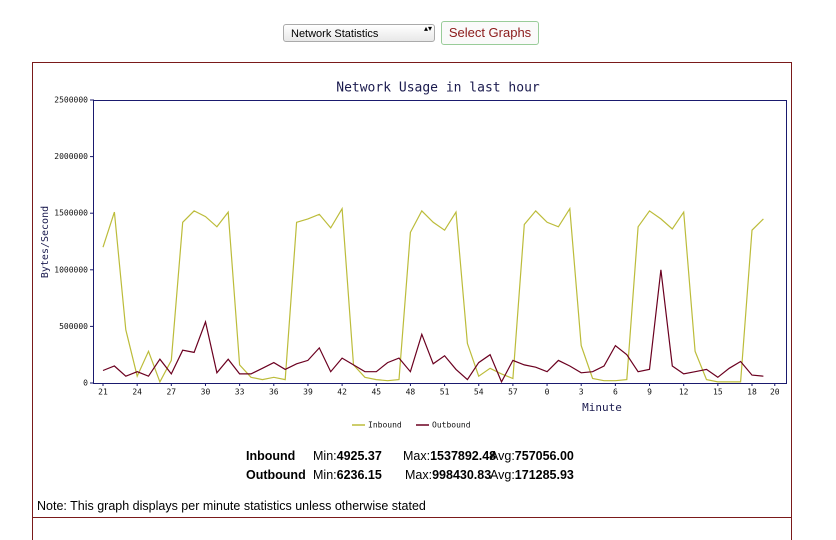 This screenshot has height=540, width=836. What do you see at coordinates (438, 88) in the screenshot?
I see `chart-title: Network Usage in last hour` at bounding box center [438, 88].